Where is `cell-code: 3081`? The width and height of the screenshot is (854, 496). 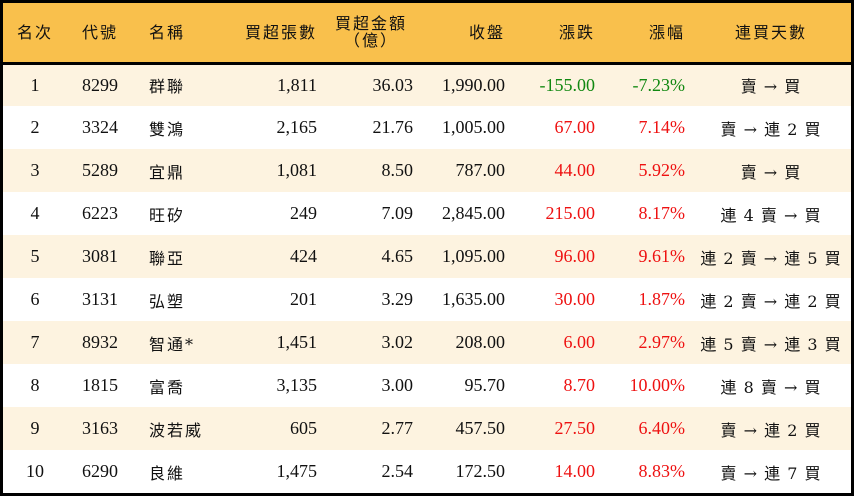 cell-code: 3081 is located at coordinates (100, 256).